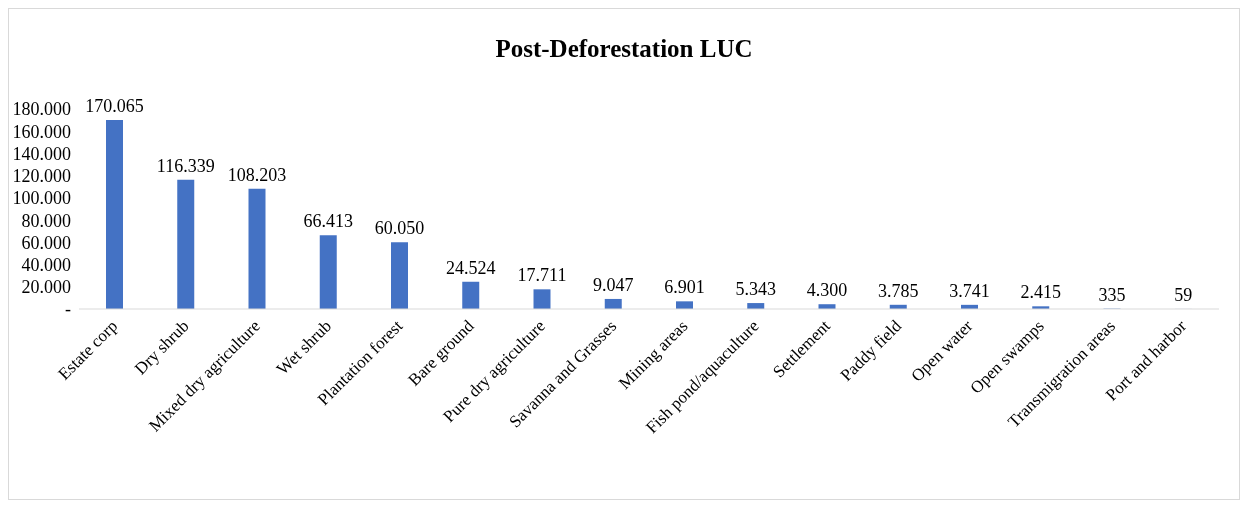 The height and width of the screenshot is (506, 1248). Describe the element at coordinates (684, 287) in the screenshot. I see `data-label: 6.901` at that location.